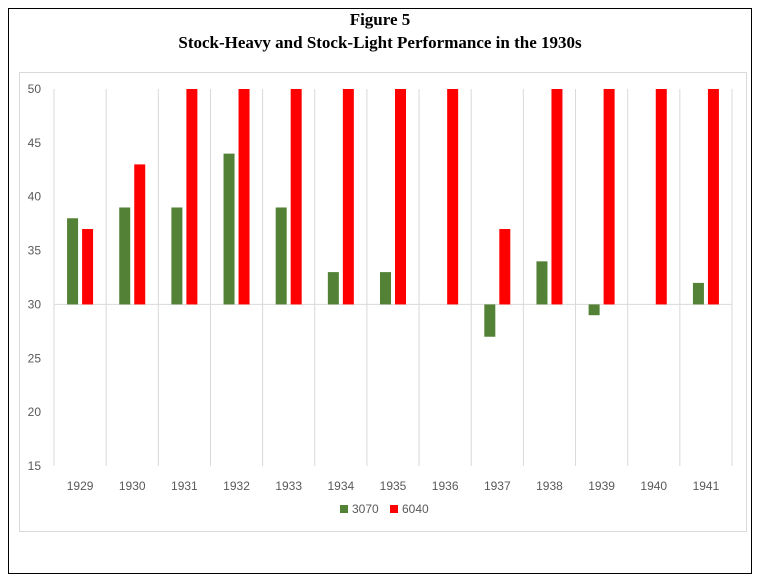  I want to click on x-tick-label: 1935, so click(393, 486).